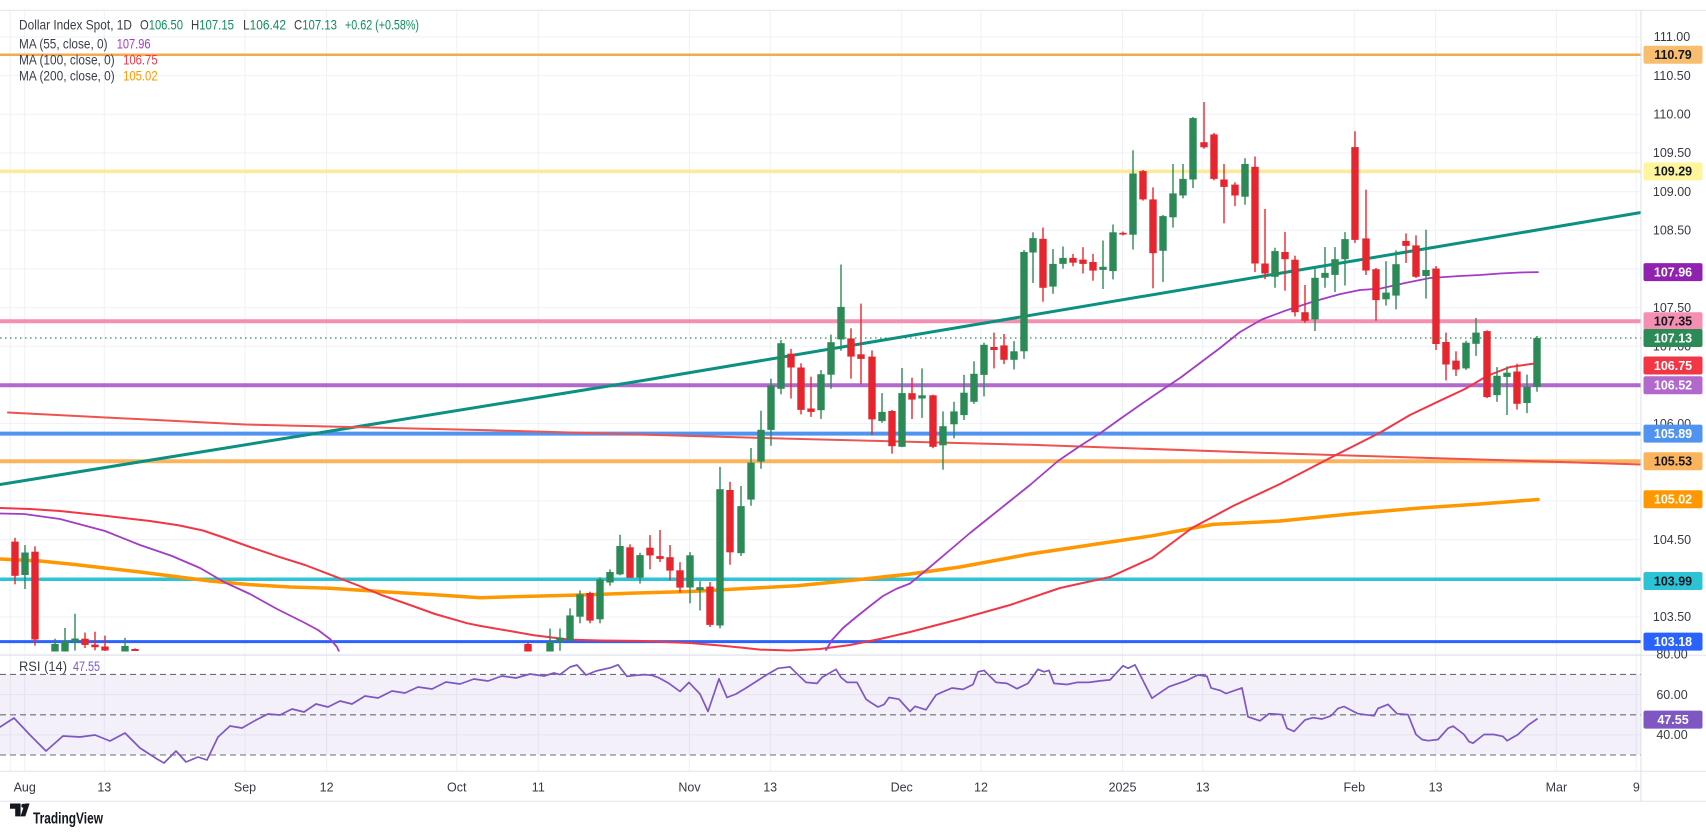  Describe the element at coordinates (264, 24) in the screenshot. I see `svg-text: L106.42` at that location.